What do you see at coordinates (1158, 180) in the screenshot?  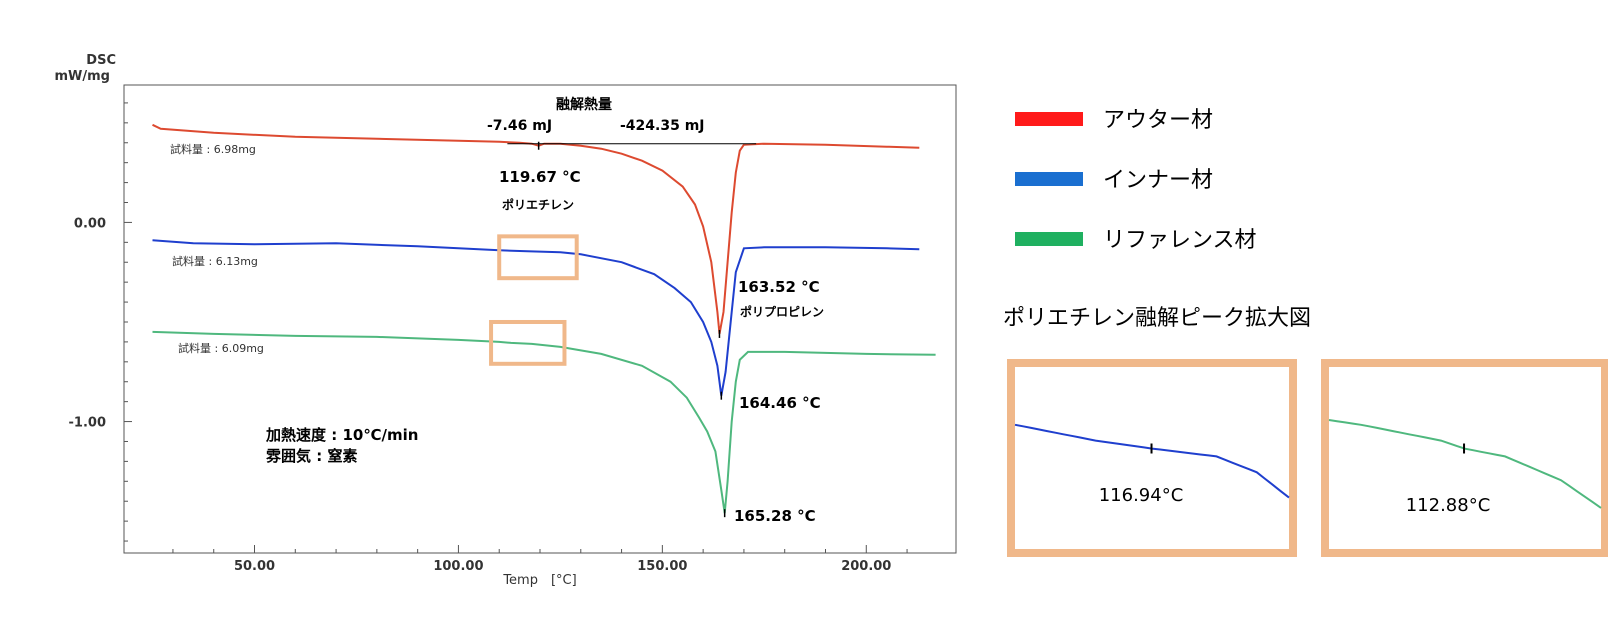 I see `legend-label-inner: インナー材` at bounding box center [1158, 180].